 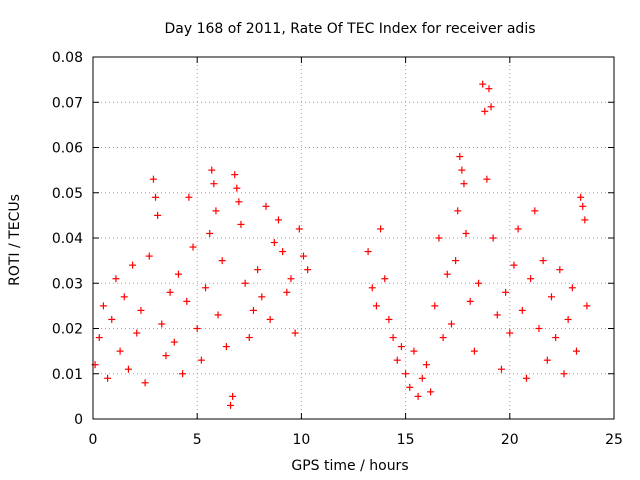 I want to click on y-tick-label: 0.01, so click(x=67, y=375).